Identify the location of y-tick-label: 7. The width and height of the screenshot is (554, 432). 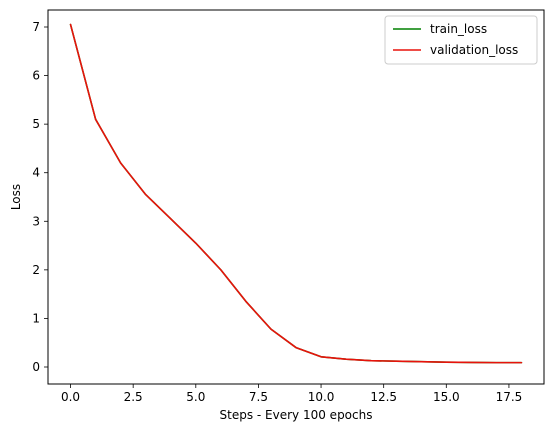
(36, 27).